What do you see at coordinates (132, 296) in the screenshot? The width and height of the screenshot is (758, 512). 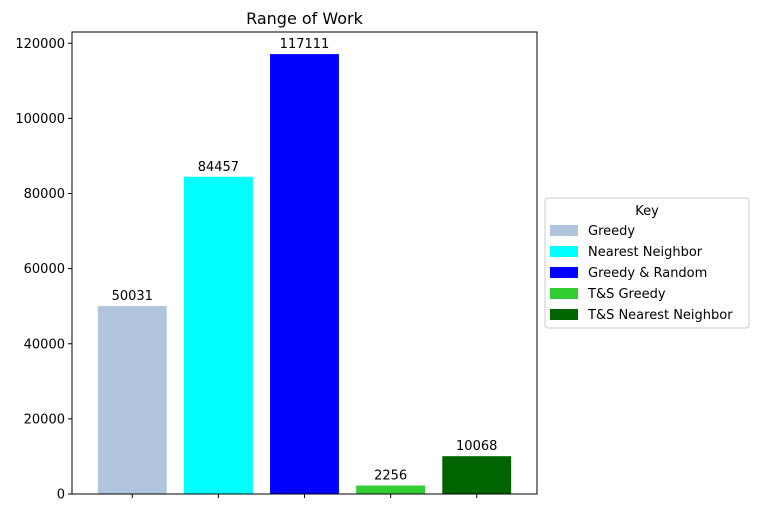 I see `data-label-1: 50031` at bounding box center [132, 296].